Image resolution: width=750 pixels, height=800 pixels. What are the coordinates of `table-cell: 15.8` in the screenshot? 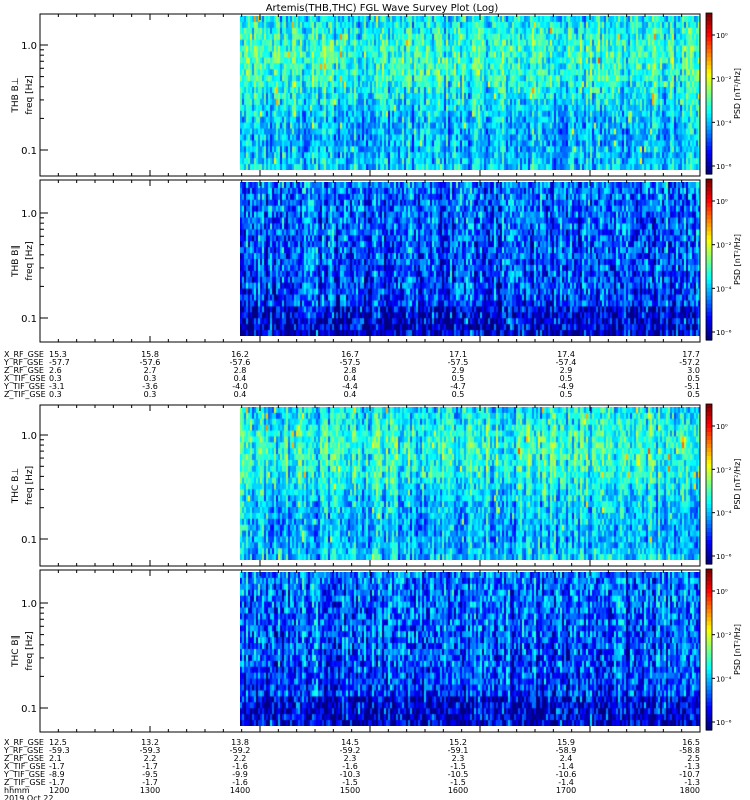 It's located at (150, 354).